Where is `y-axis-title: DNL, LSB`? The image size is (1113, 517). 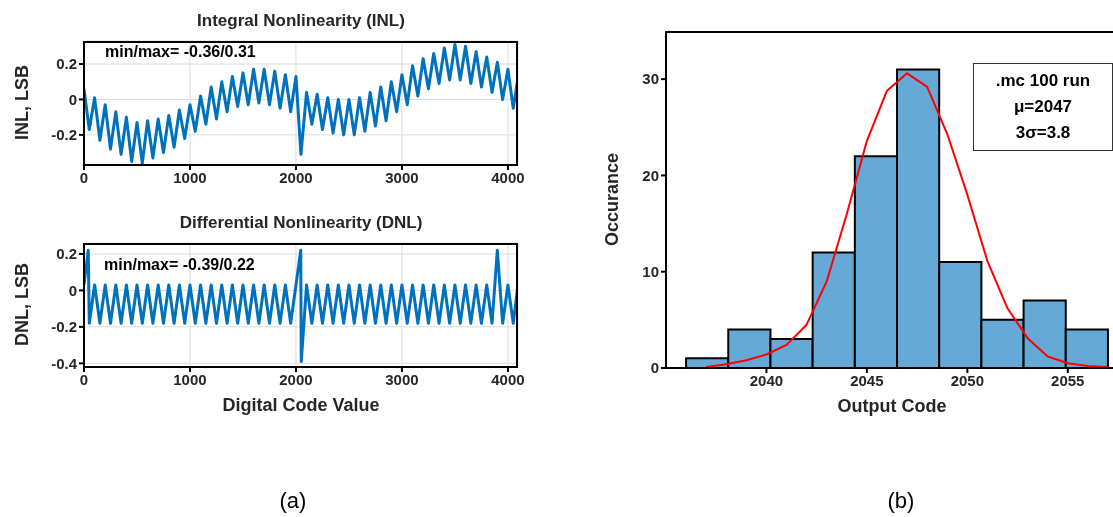 y-axis-title: DNL, LSB is located at coordinates (22, 305).